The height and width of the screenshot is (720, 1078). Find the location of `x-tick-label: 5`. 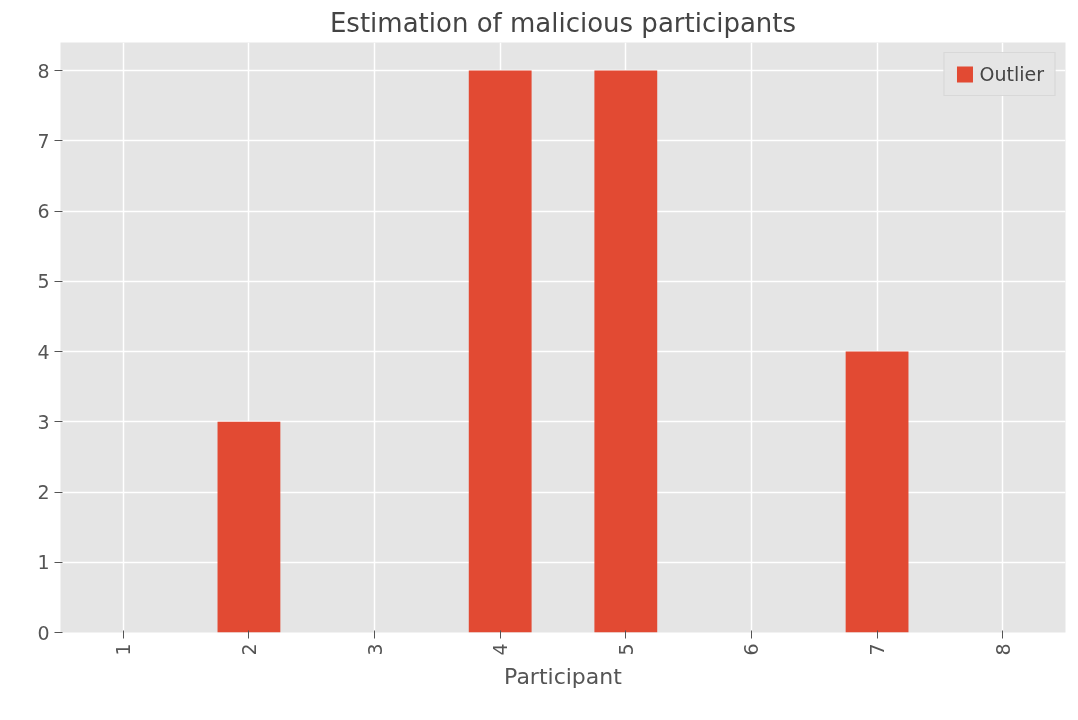

x-tick-label: 5 is located at coordinates (625, 649).